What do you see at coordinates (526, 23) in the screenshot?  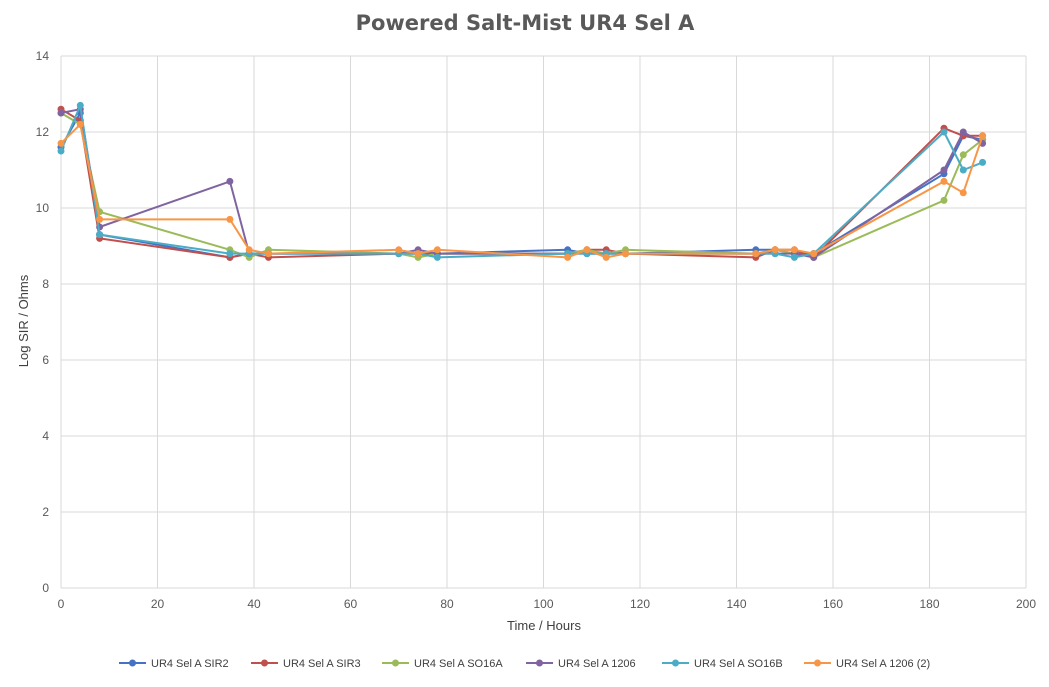 I see `chart-title: Powered Salt-Mist UR4 Sel A` at bounding box center [526, 23].